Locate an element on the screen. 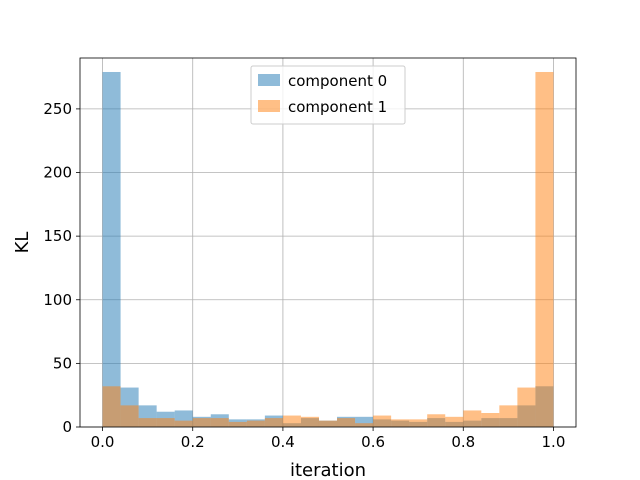 This screenshot has width=640, height=480. y-tick-label-0: 0 is located at coordinates (67, 427).